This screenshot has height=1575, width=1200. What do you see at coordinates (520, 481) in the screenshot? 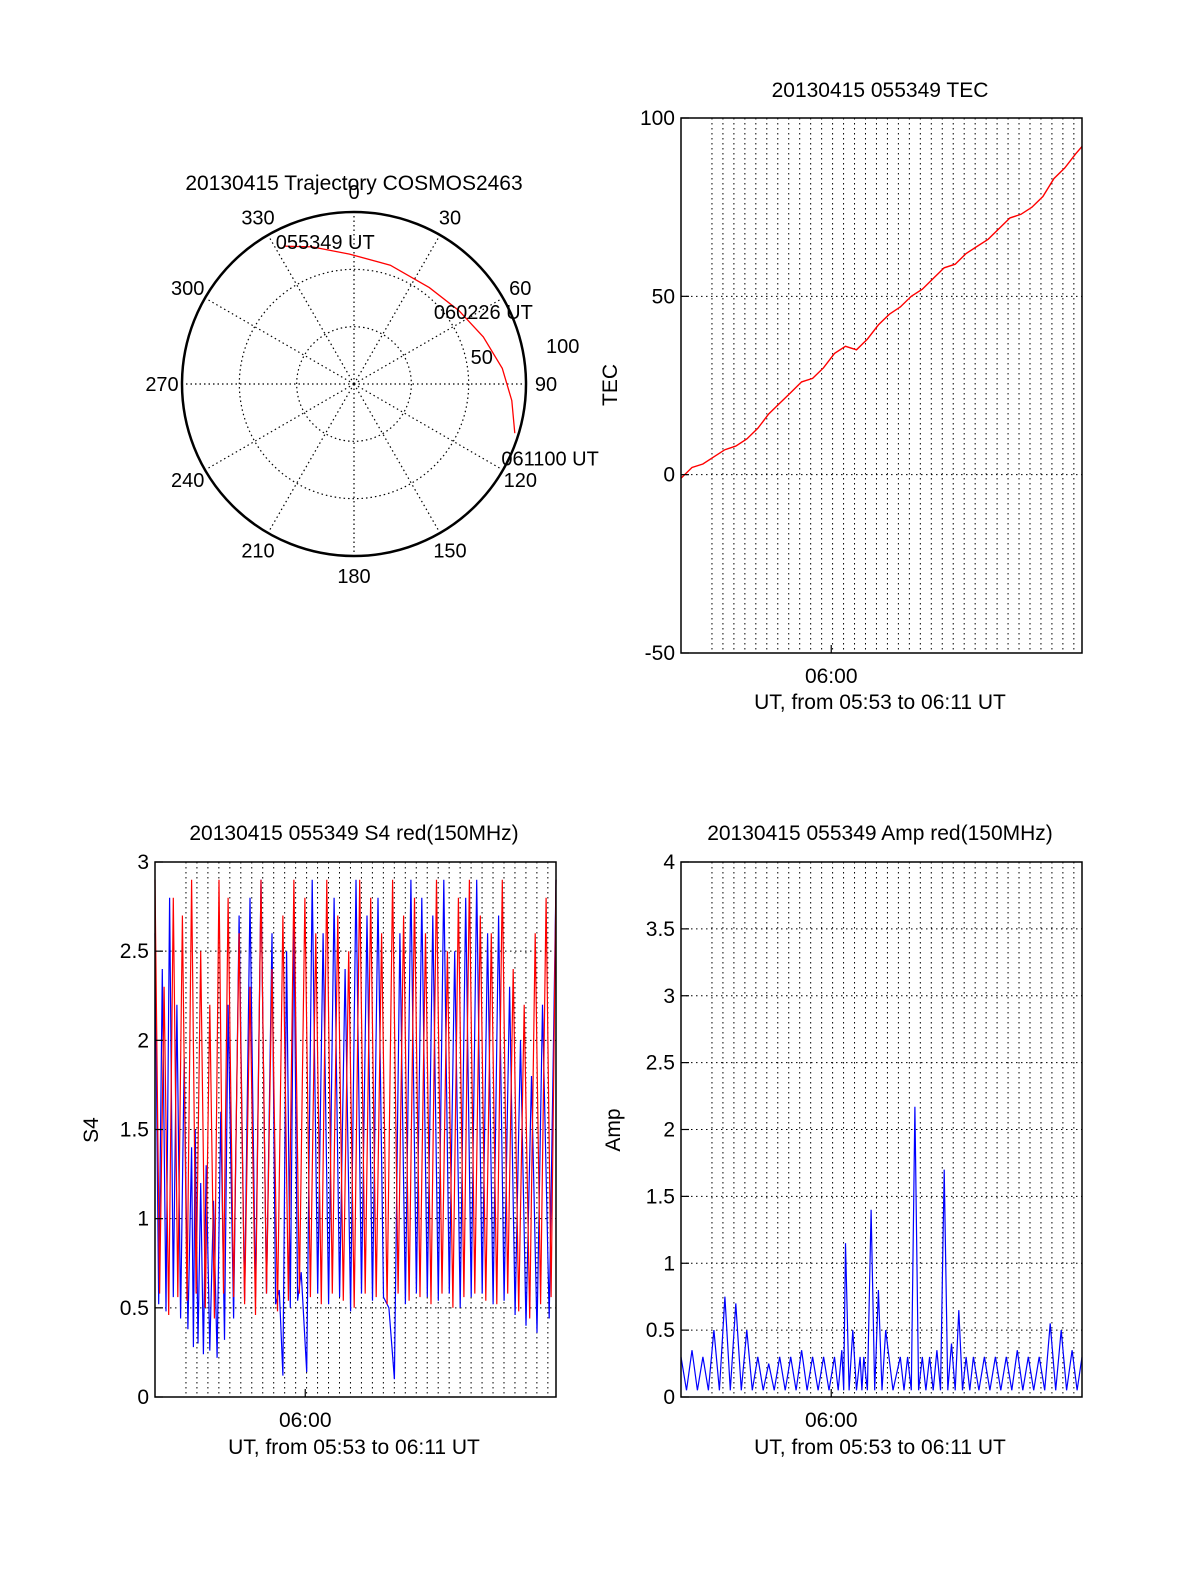
I see `polar-azimuth-label-120: 120` at bounding box center [520, 481].